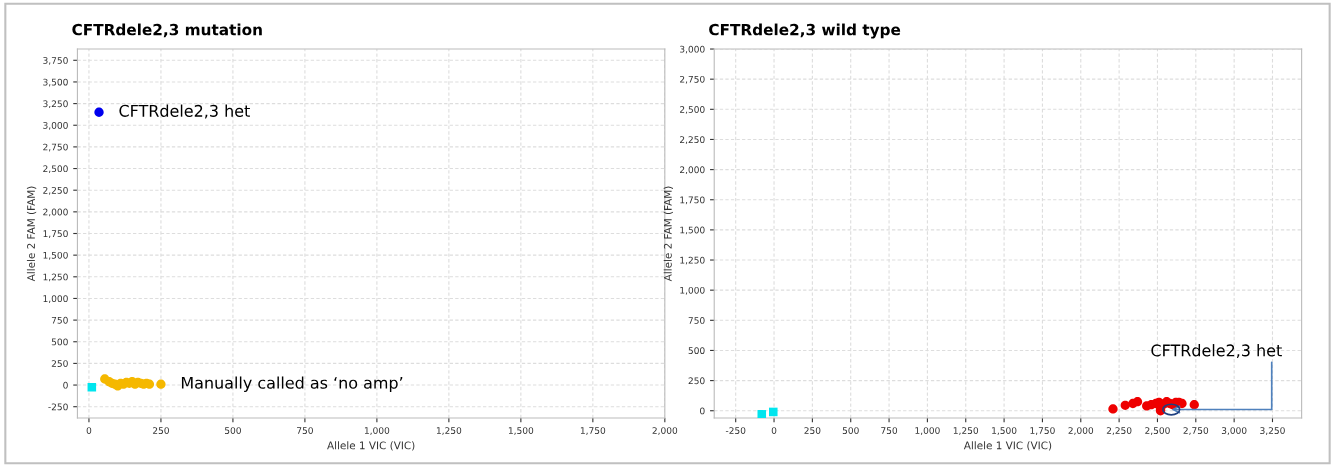  Describe the element at coordinates (167, 30) in the screenshot. I see `chart-title: CFTRdele2,3 mutation` at that location.